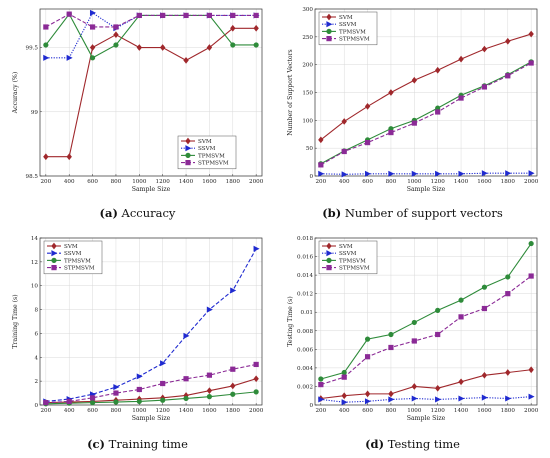  I want to click on legend-label-svm: SVM, so click(71, 247).